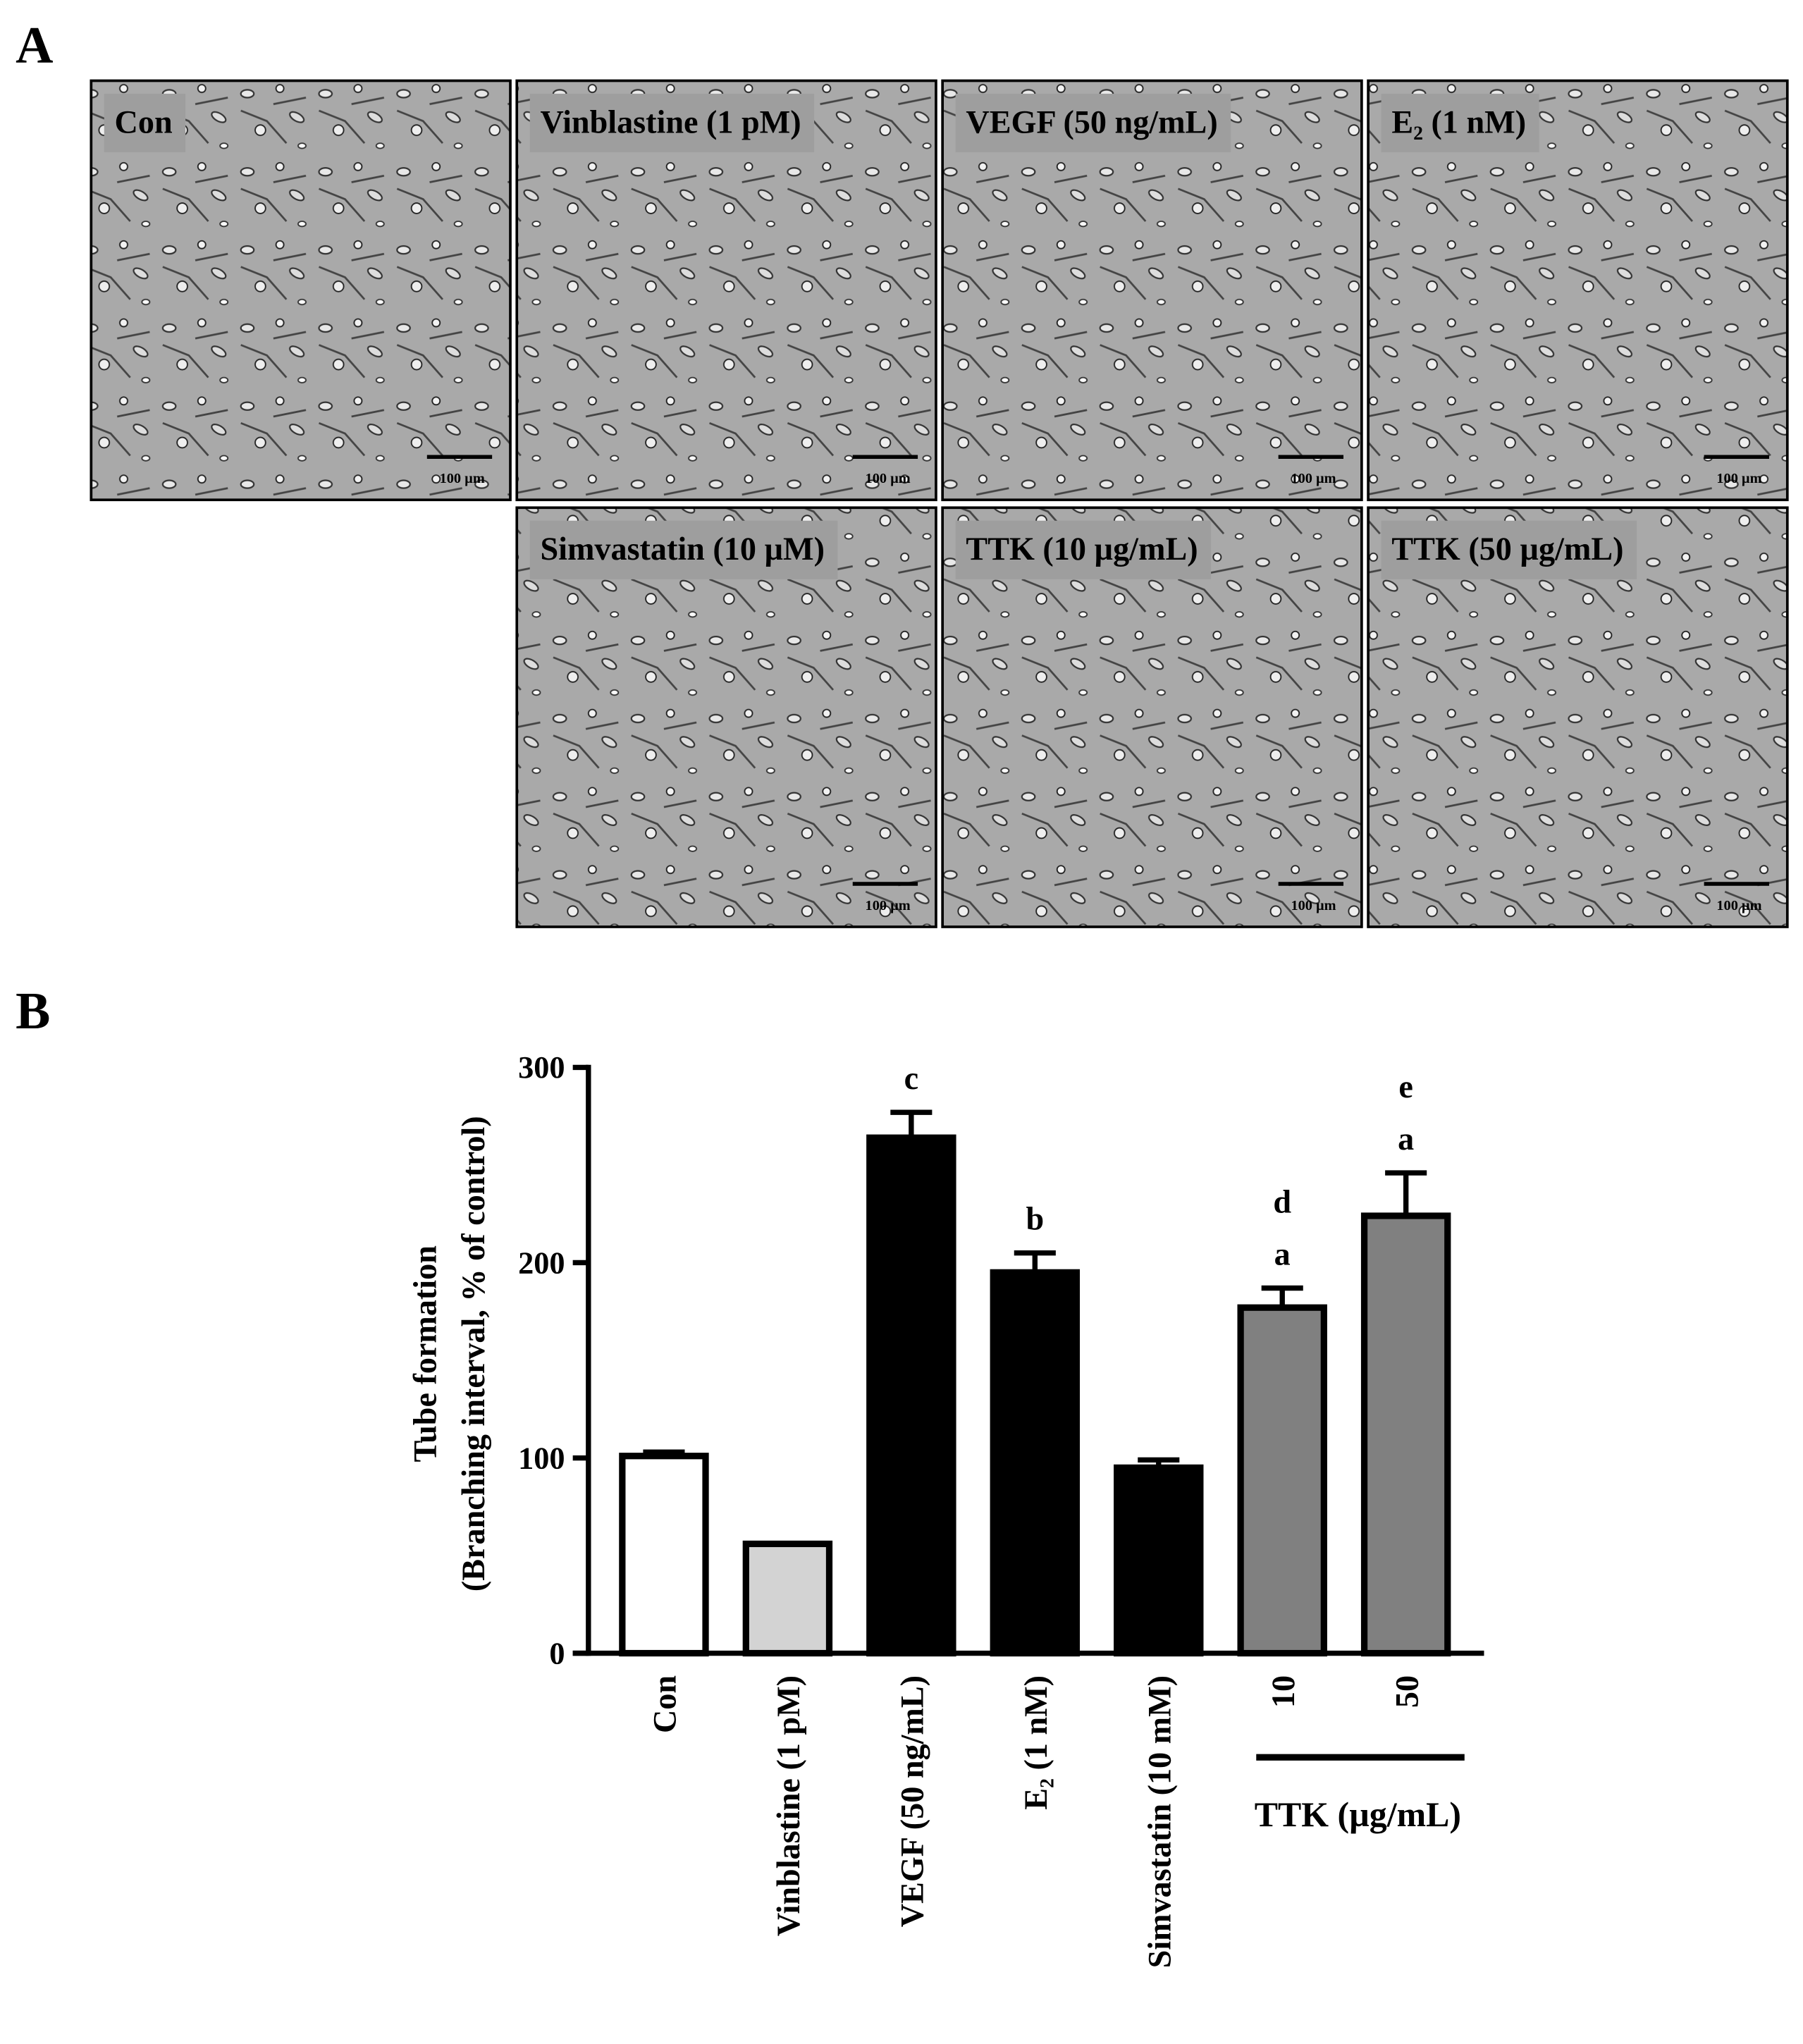  Describe the element at coordinates (541, 1067) in the screenshot. I see `y-tick-label: 300` at that location.